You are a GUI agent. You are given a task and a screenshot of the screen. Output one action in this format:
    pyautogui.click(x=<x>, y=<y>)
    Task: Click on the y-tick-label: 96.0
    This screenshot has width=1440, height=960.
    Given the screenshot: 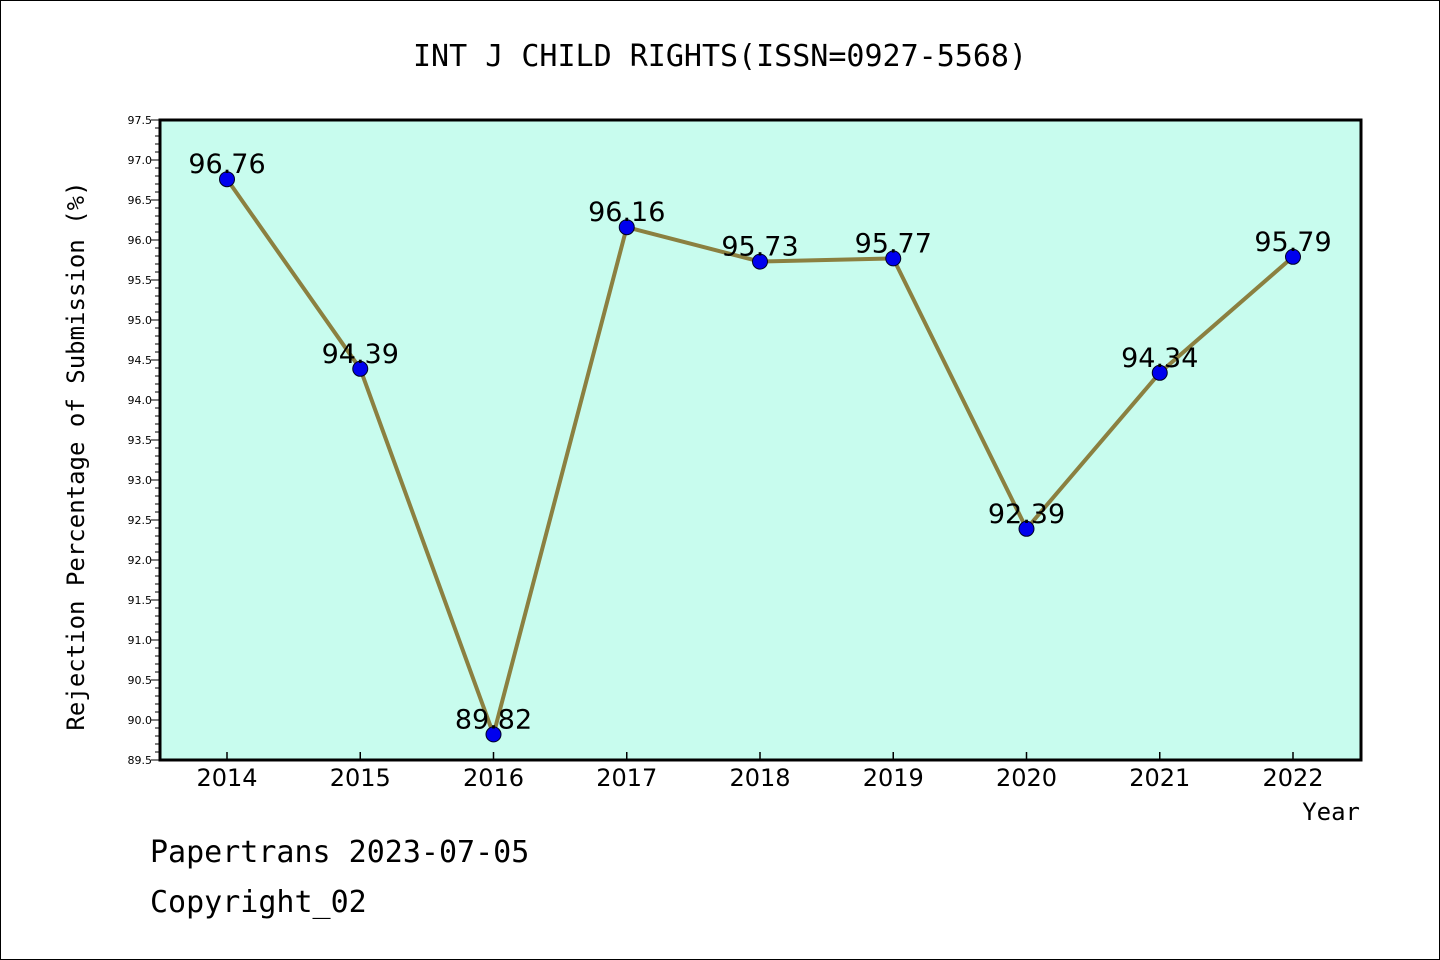 What is the action you would take?
    pyautogui.click(x=140, y=240)
    